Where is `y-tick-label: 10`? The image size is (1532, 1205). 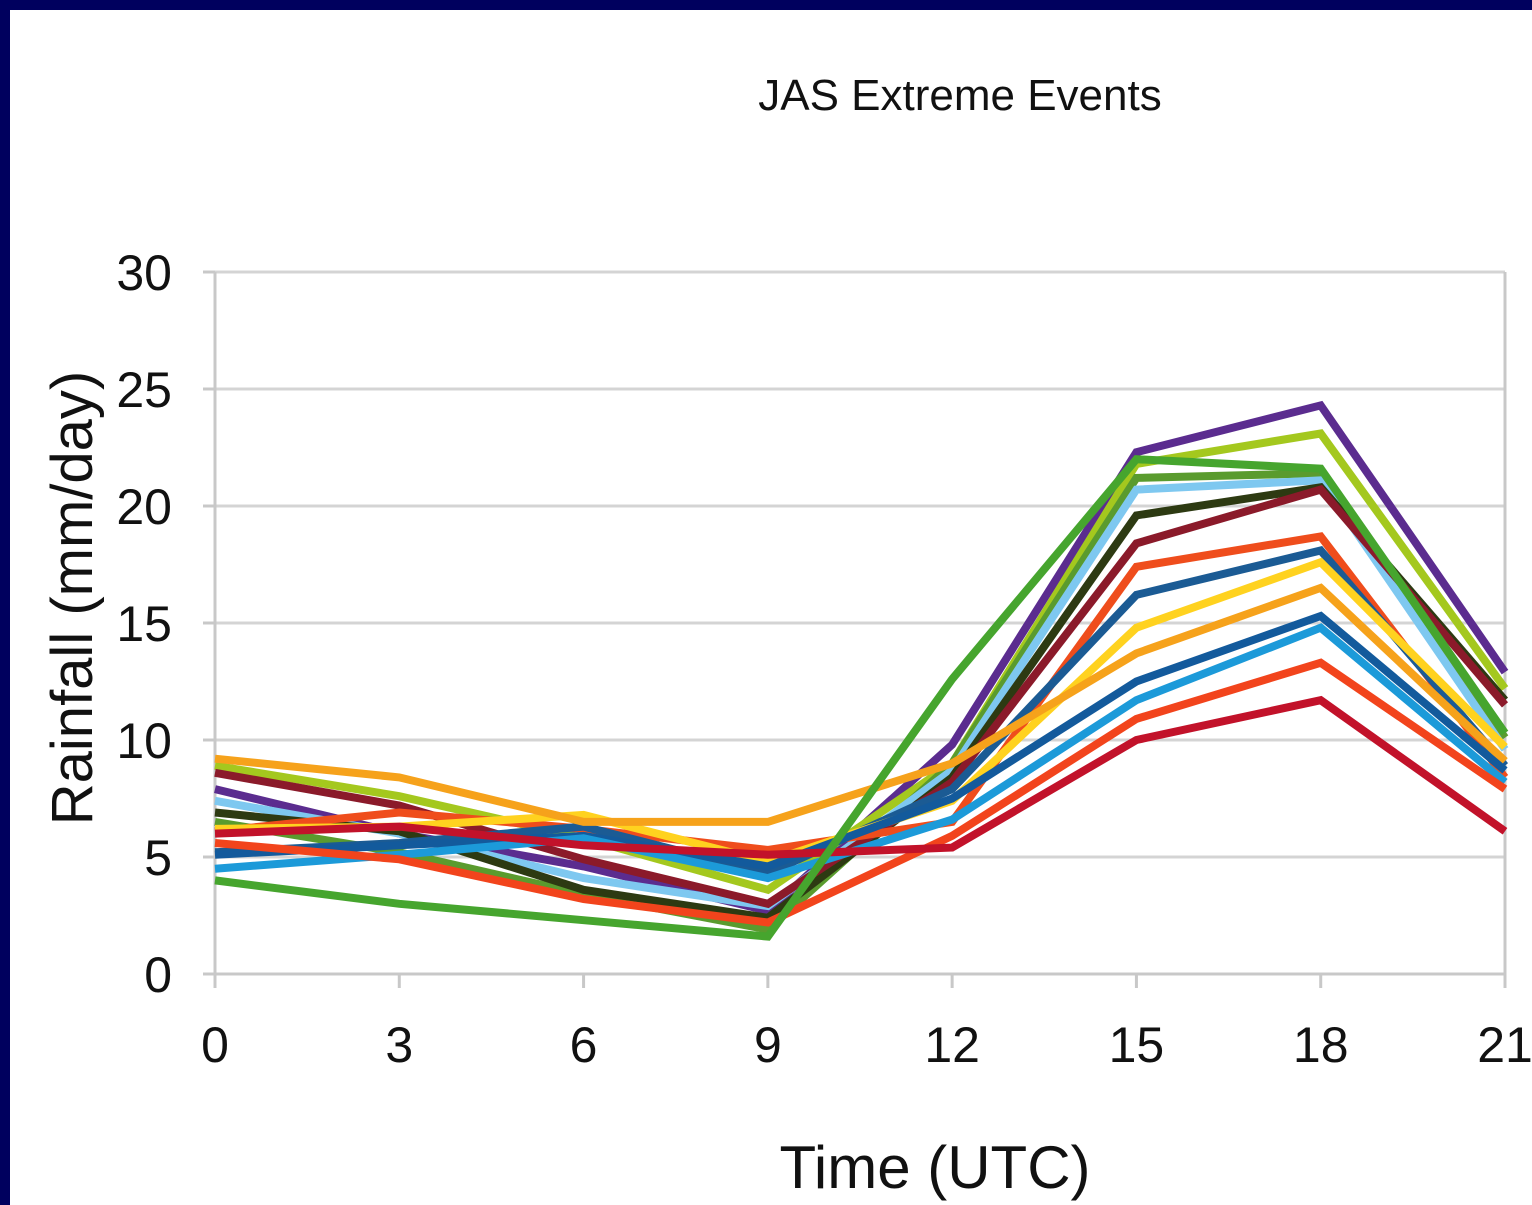
y-tick-label: 10 is located at coordinates (144, 741).